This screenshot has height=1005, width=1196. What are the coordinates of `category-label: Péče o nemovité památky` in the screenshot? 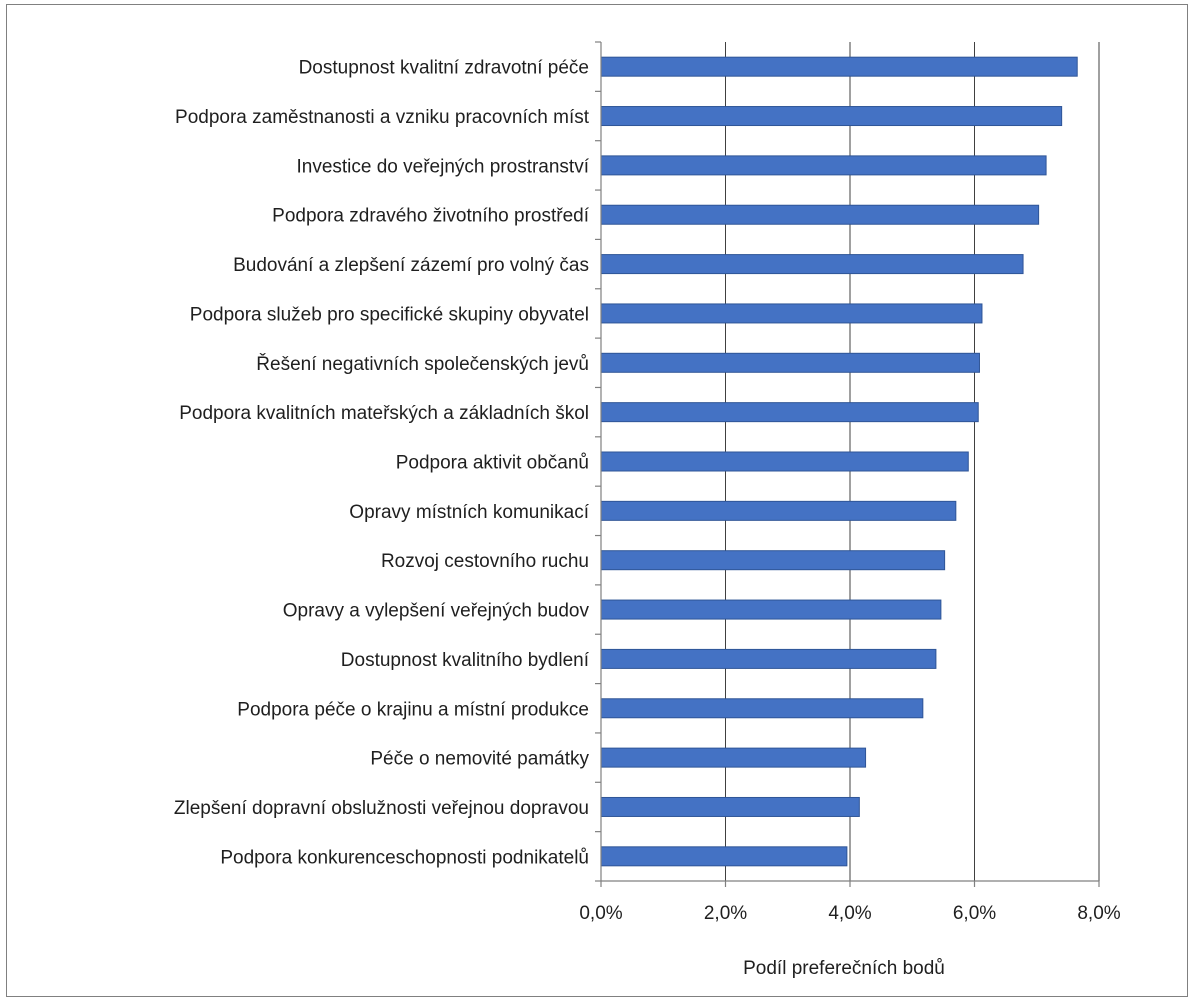 It's located at (479, 759).